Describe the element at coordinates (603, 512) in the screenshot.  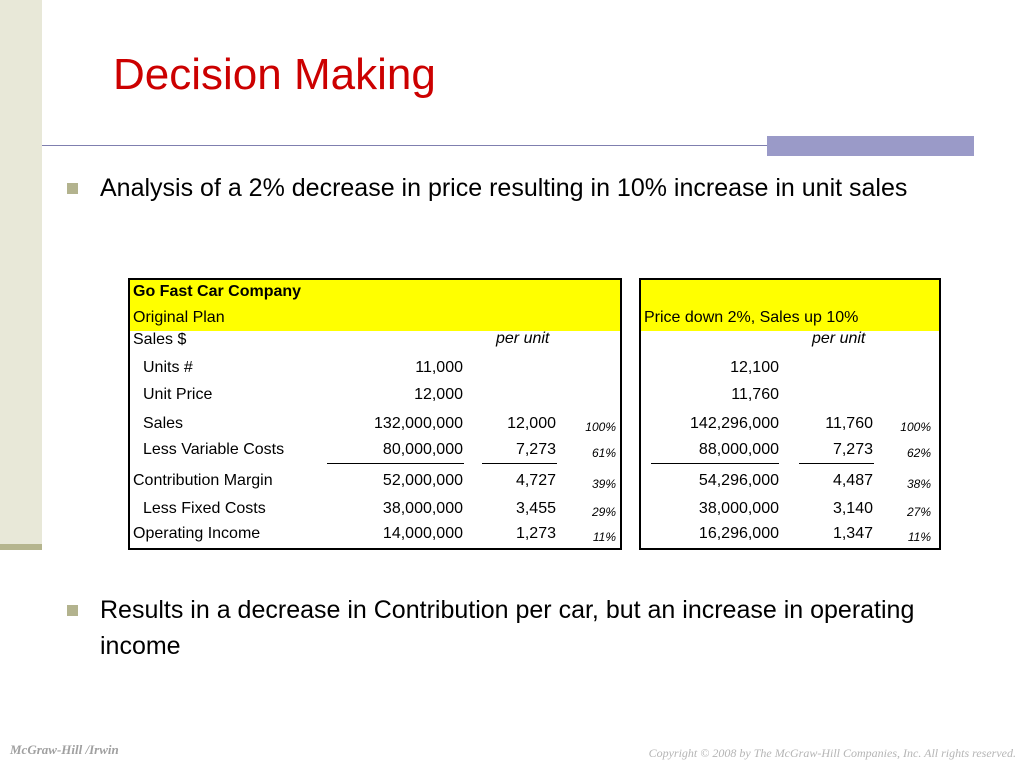
I see `fixed-orig-pct: 29%` at that location.